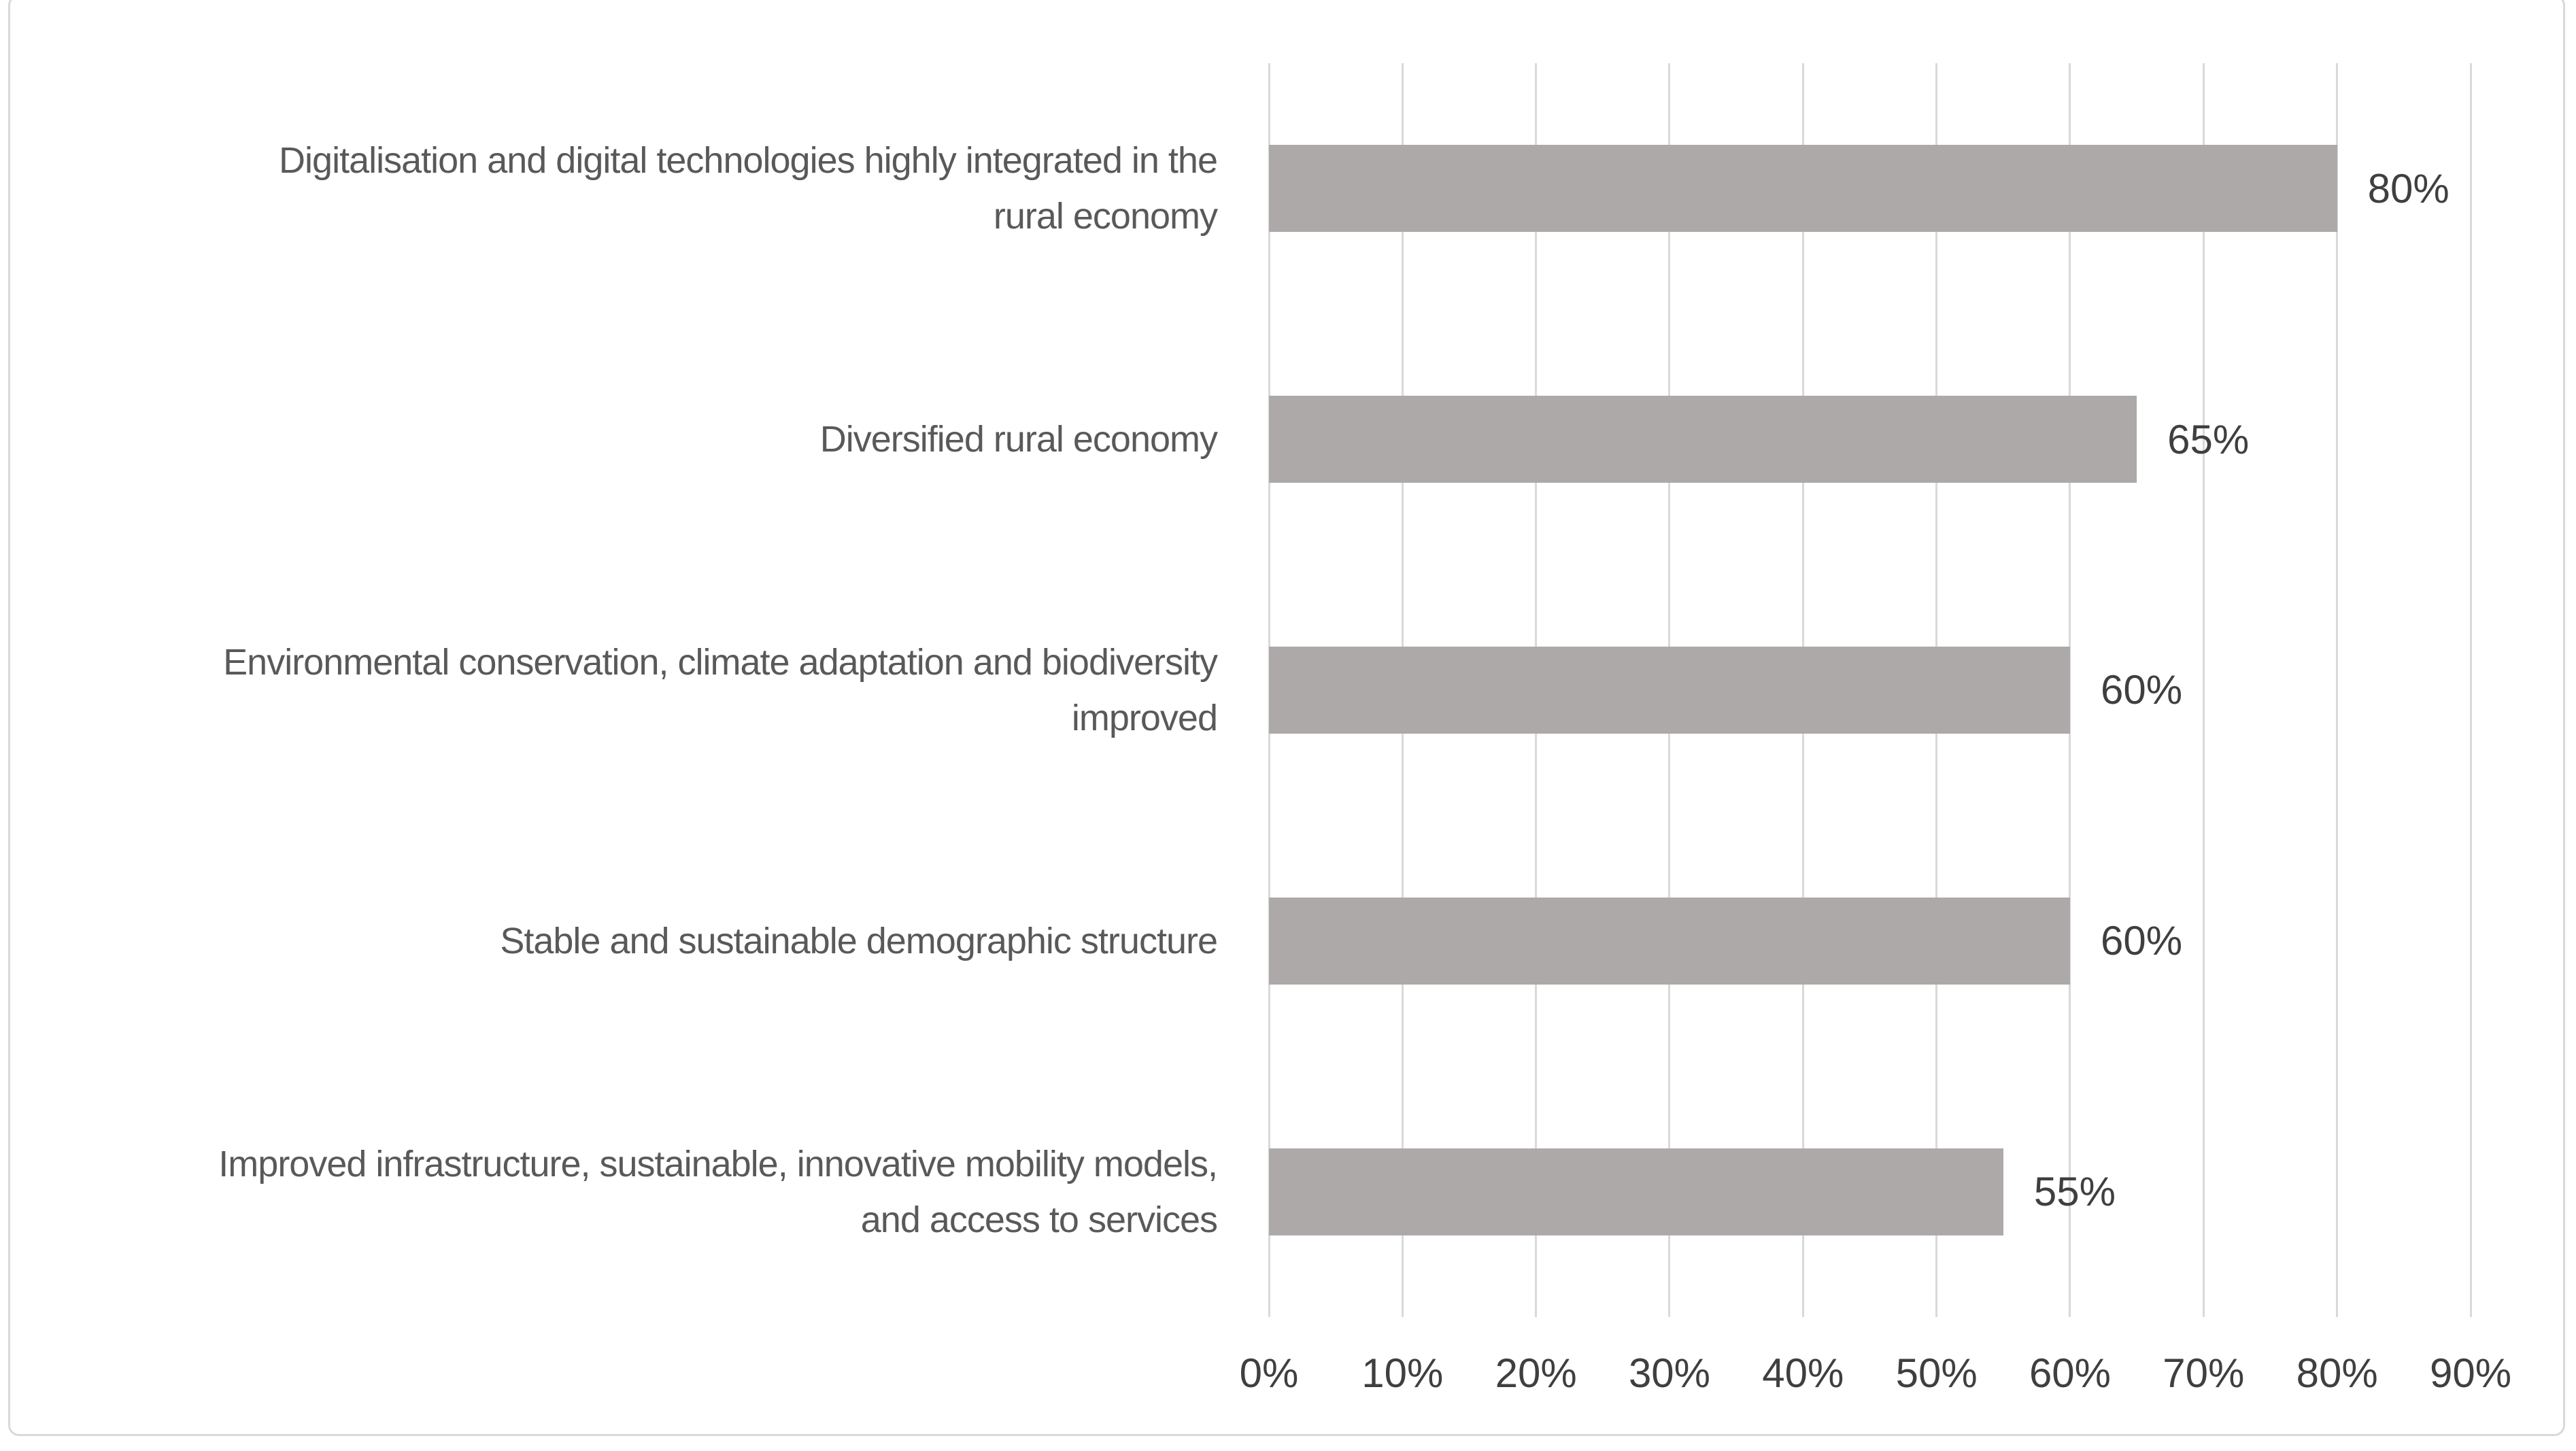  I want to click on bar-track: 80%, so click(1870, 188).